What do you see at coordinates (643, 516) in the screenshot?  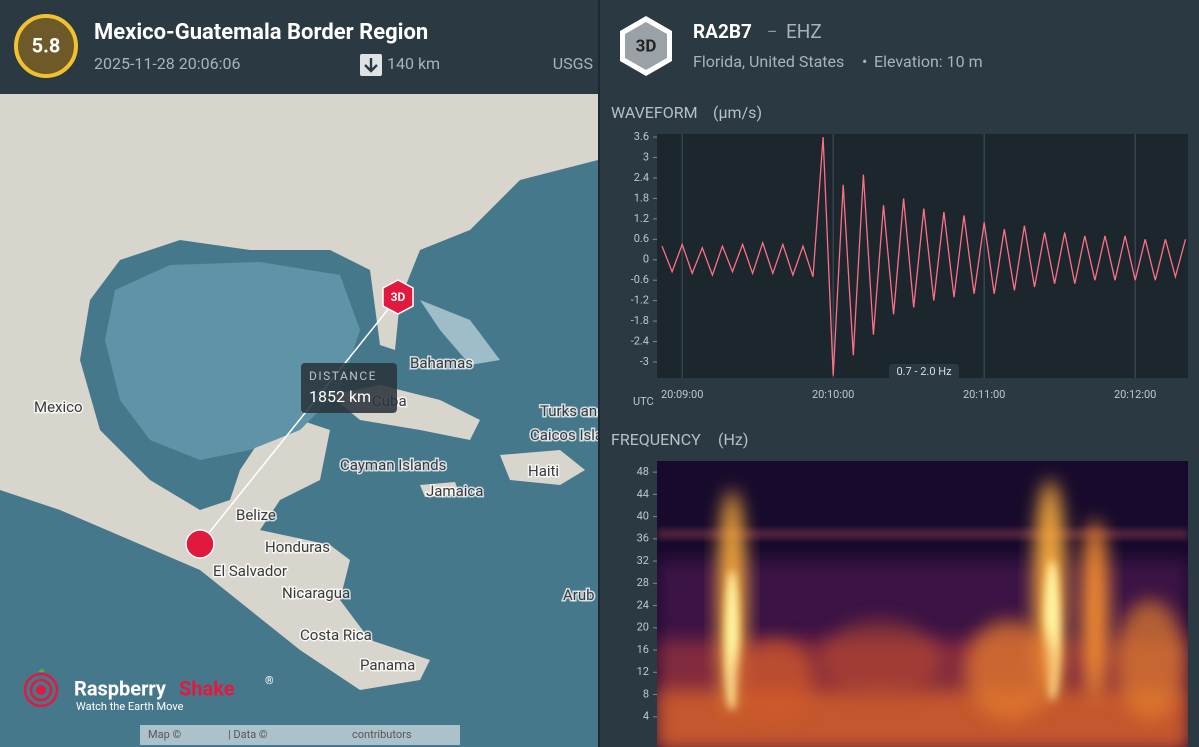 I see `y-tick-label: 40` at bounding box center [643, 516].